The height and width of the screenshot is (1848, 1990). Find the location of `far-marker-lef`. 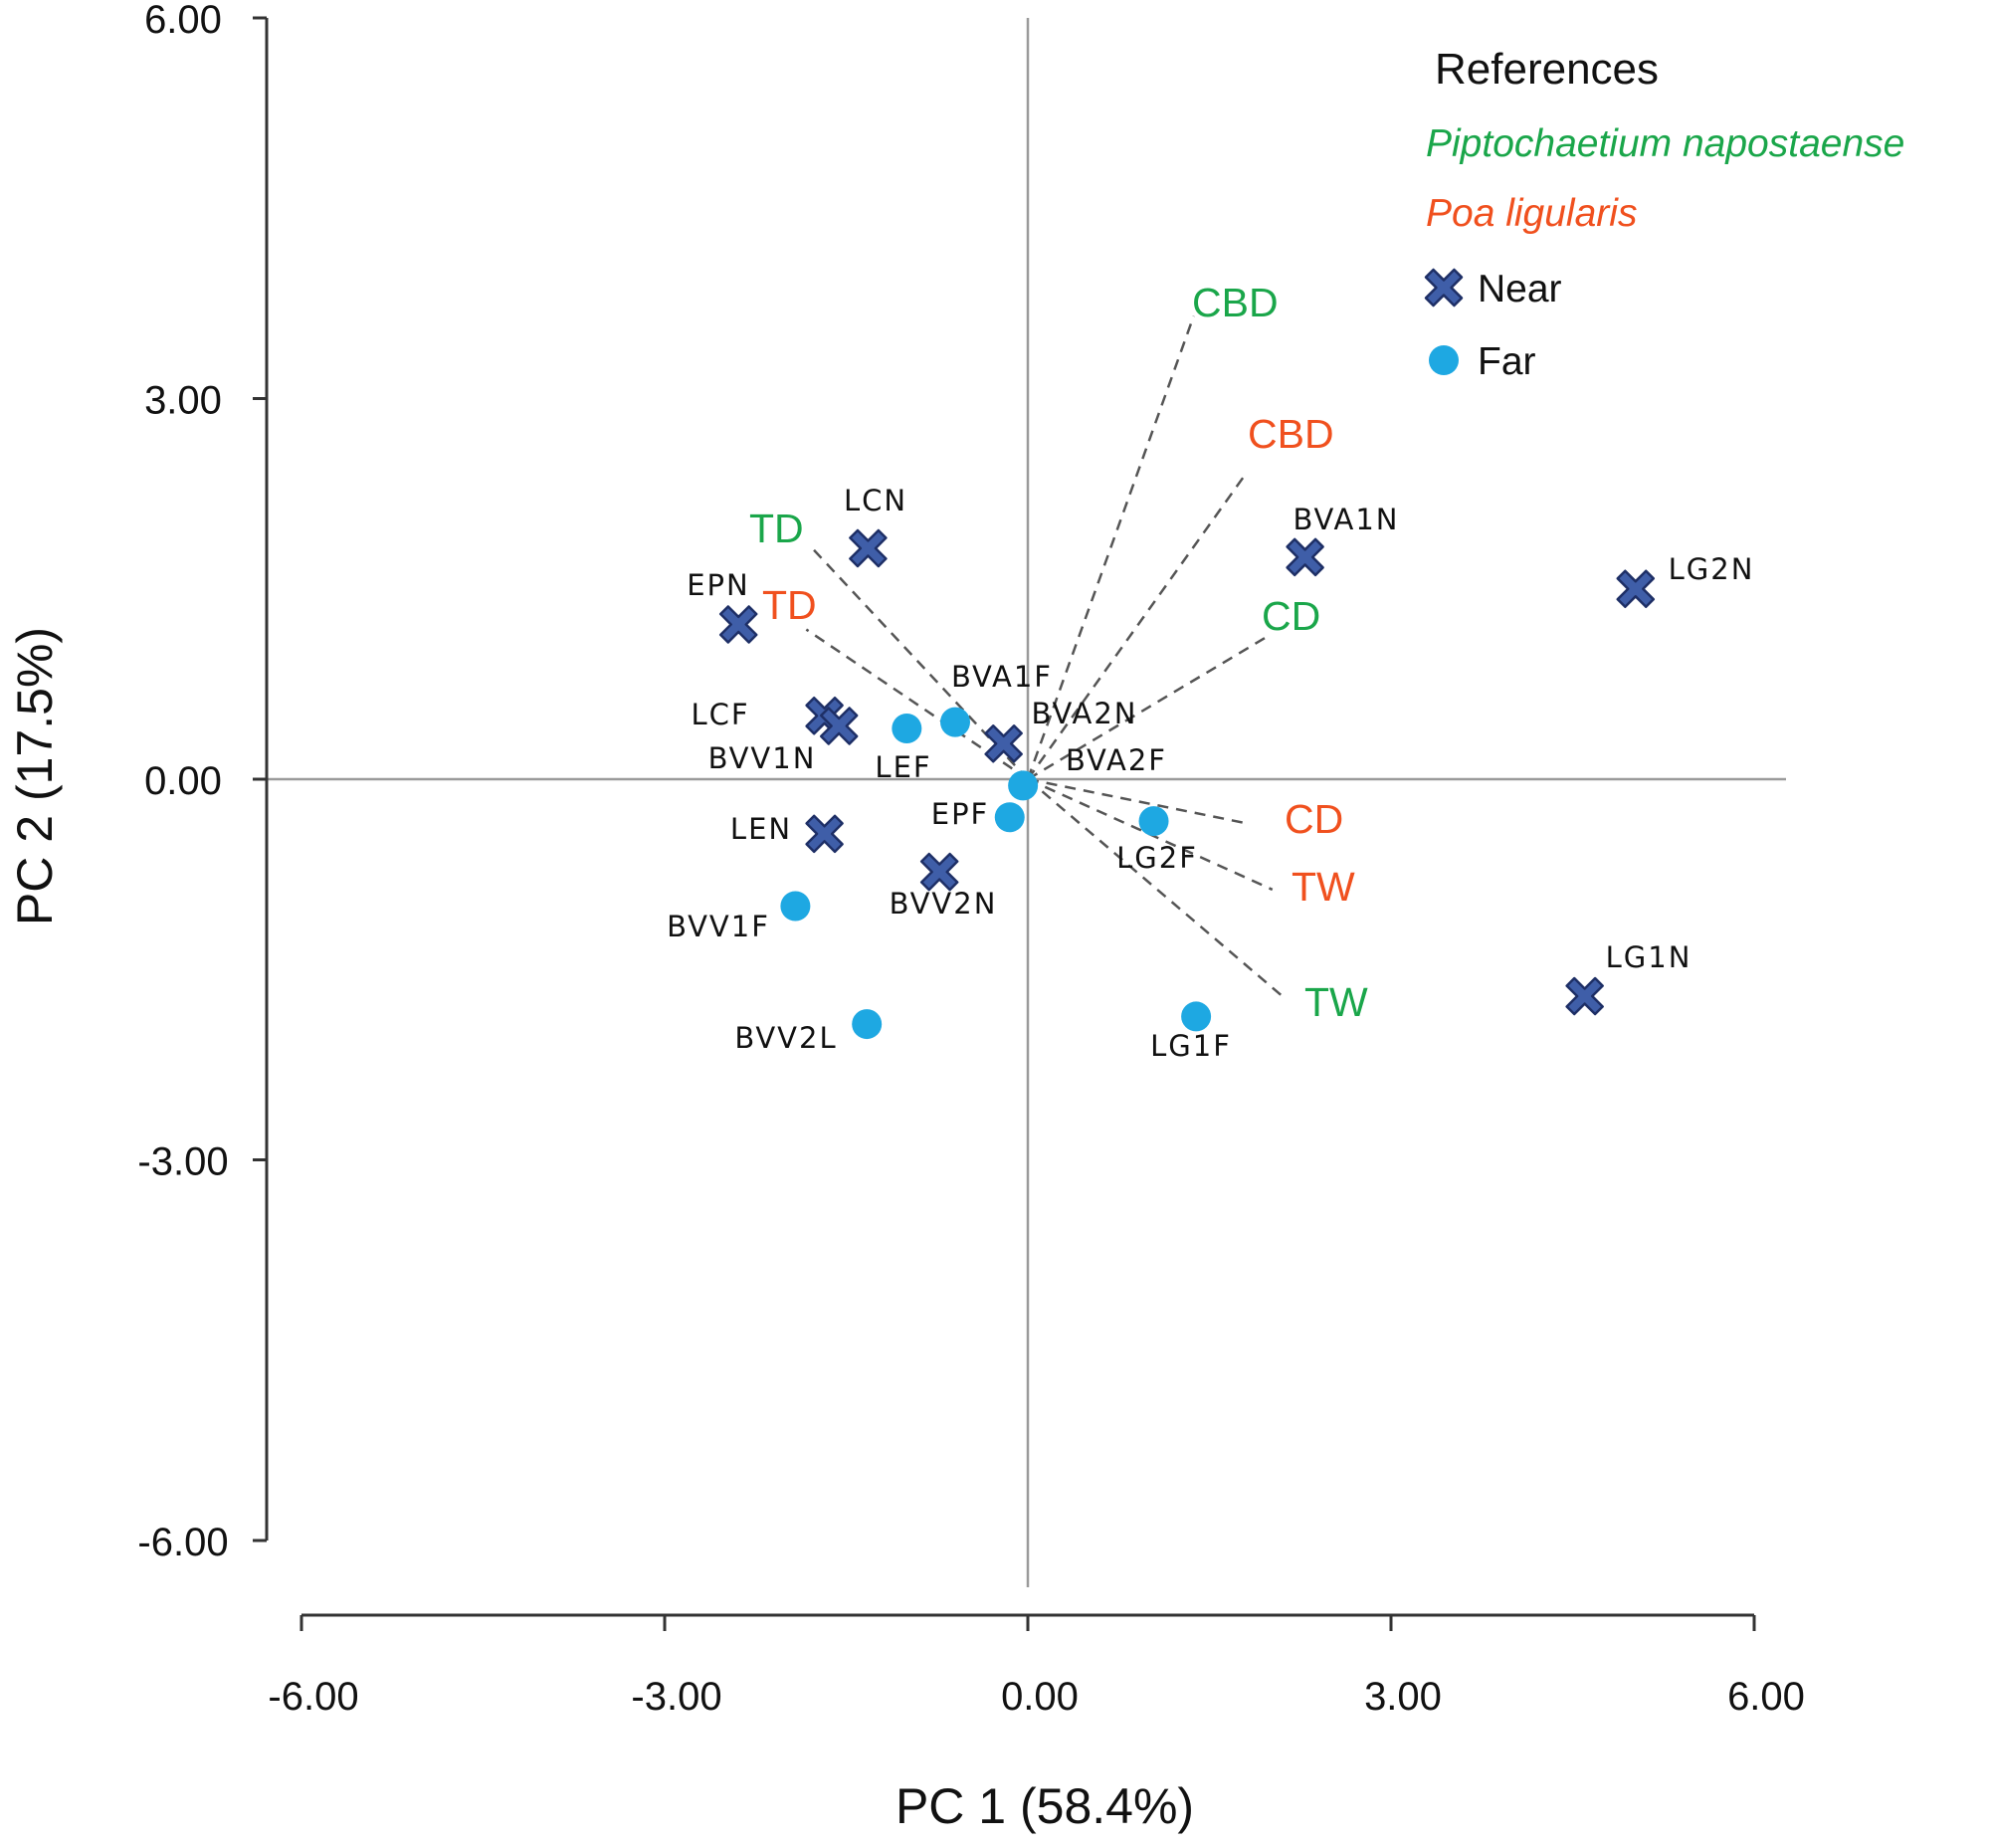

far-marker-lef is located at coordinates (907, 729).